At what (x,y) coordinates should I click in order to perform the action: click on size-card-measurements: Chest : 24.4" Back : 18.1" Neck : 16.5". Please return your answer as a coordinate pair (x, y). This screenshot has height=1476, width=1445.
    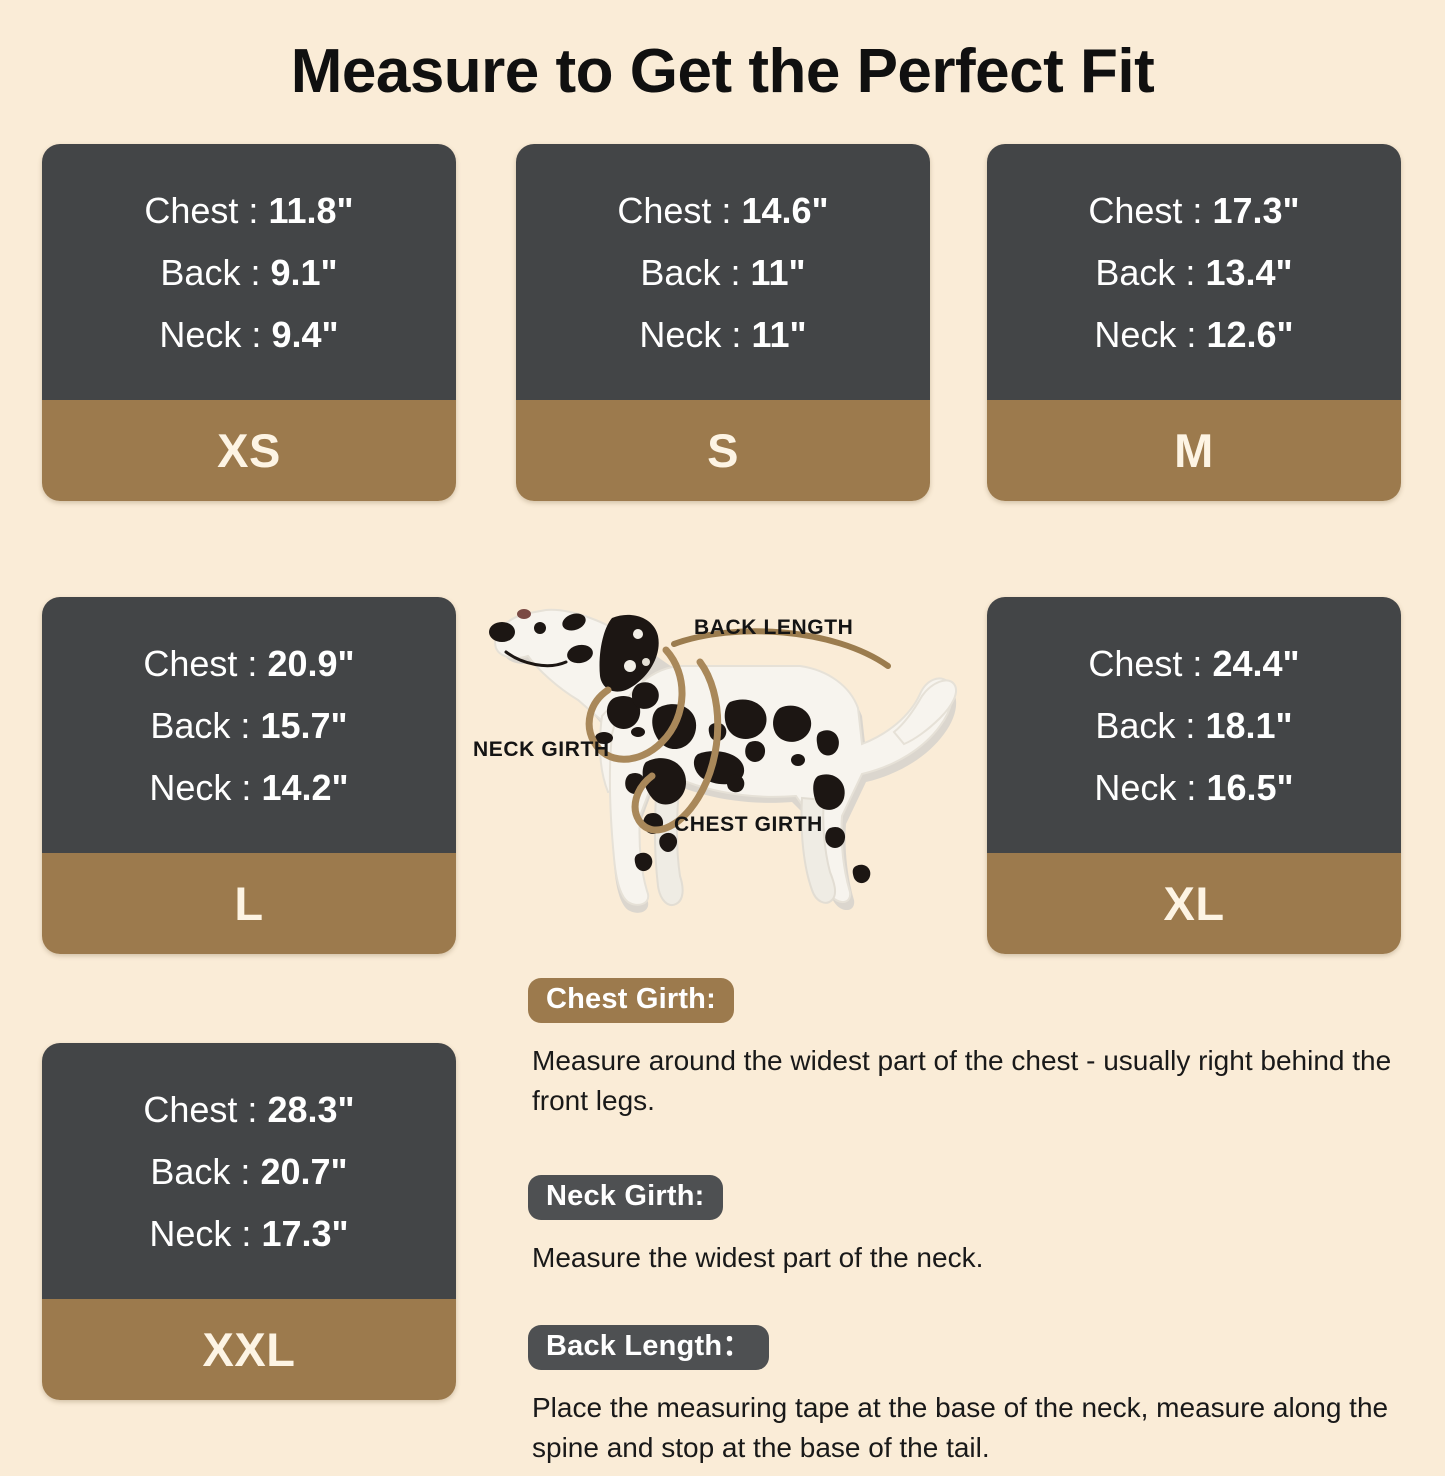
    Looking at the image, I should click on (1194, 725).